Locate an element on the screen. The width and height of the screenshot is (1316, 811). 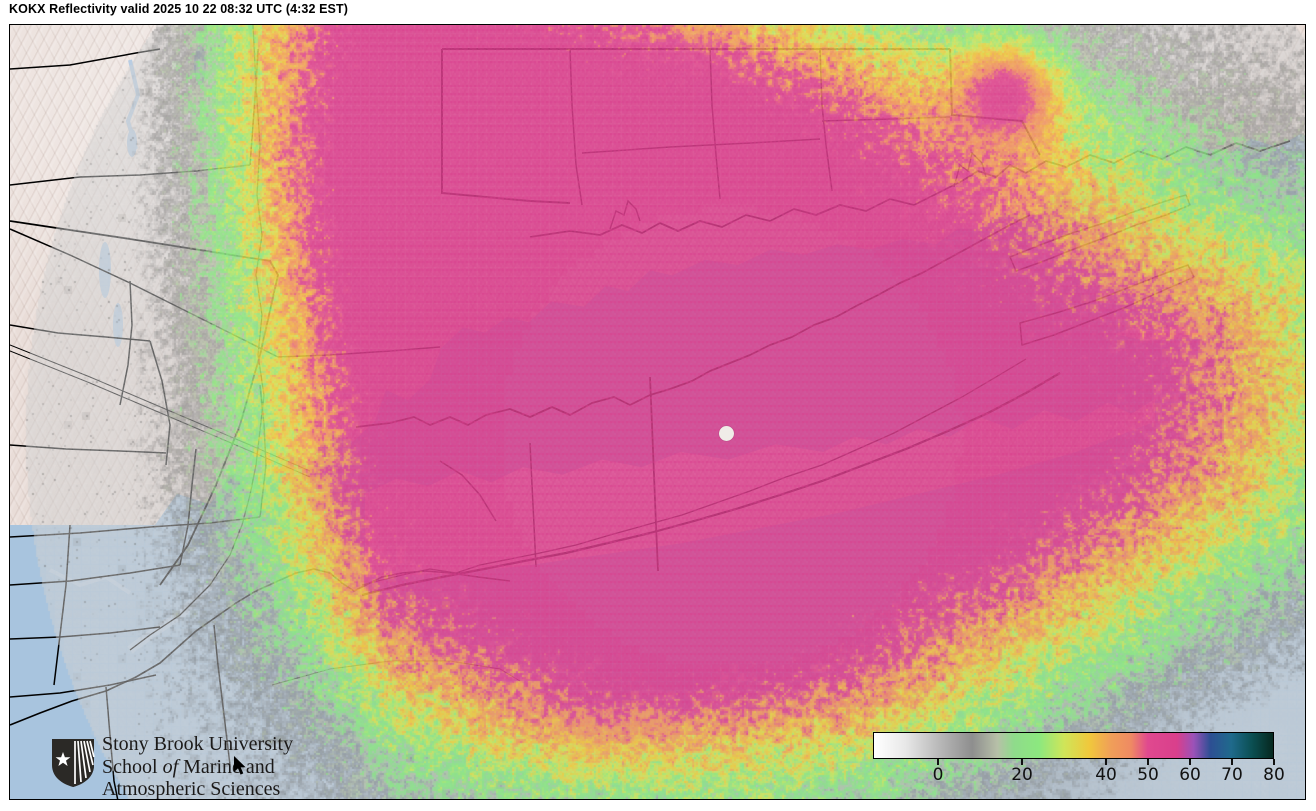
colorbar-tick-label: 70 is located at coordinates (1232, 775).